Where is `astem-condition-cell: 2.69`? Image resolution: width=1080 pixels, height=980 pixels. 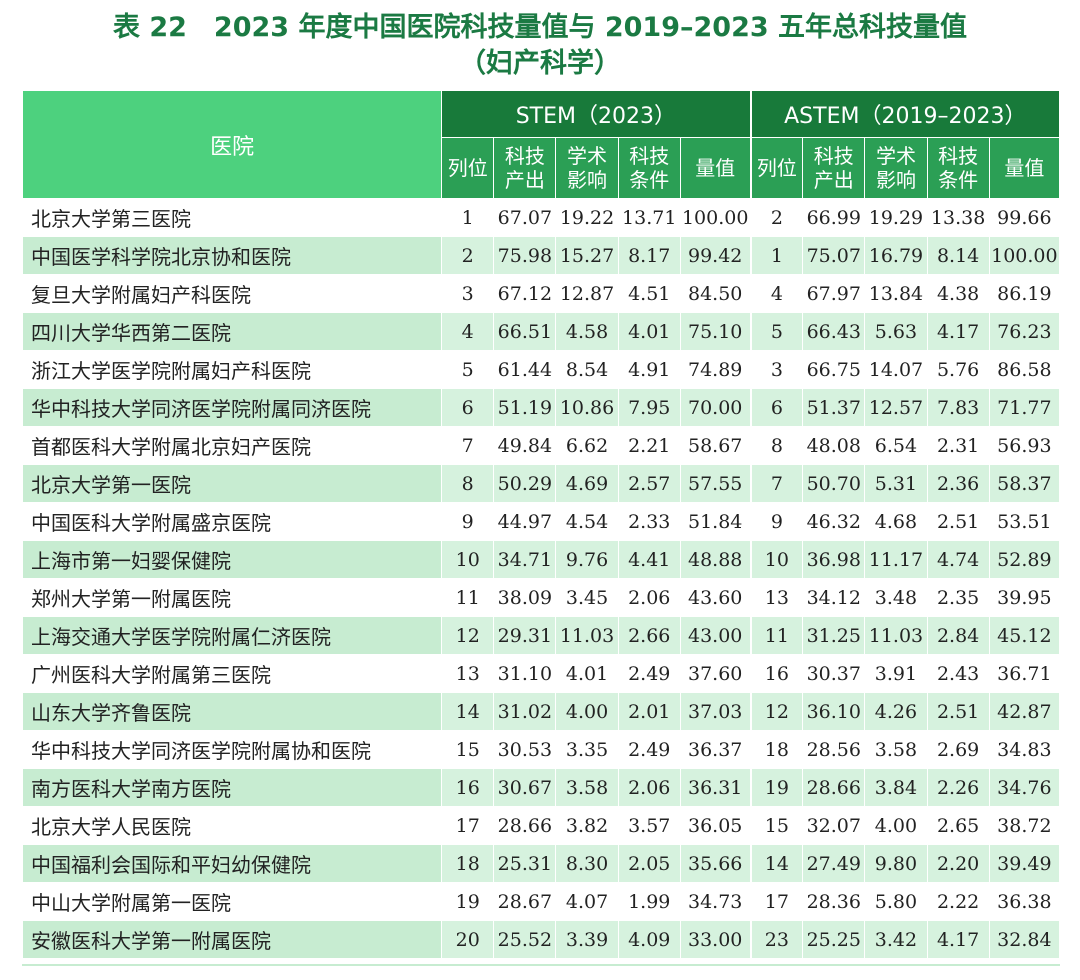 astem-condition-cell: 2.69 is located at coordinates (958, 749).